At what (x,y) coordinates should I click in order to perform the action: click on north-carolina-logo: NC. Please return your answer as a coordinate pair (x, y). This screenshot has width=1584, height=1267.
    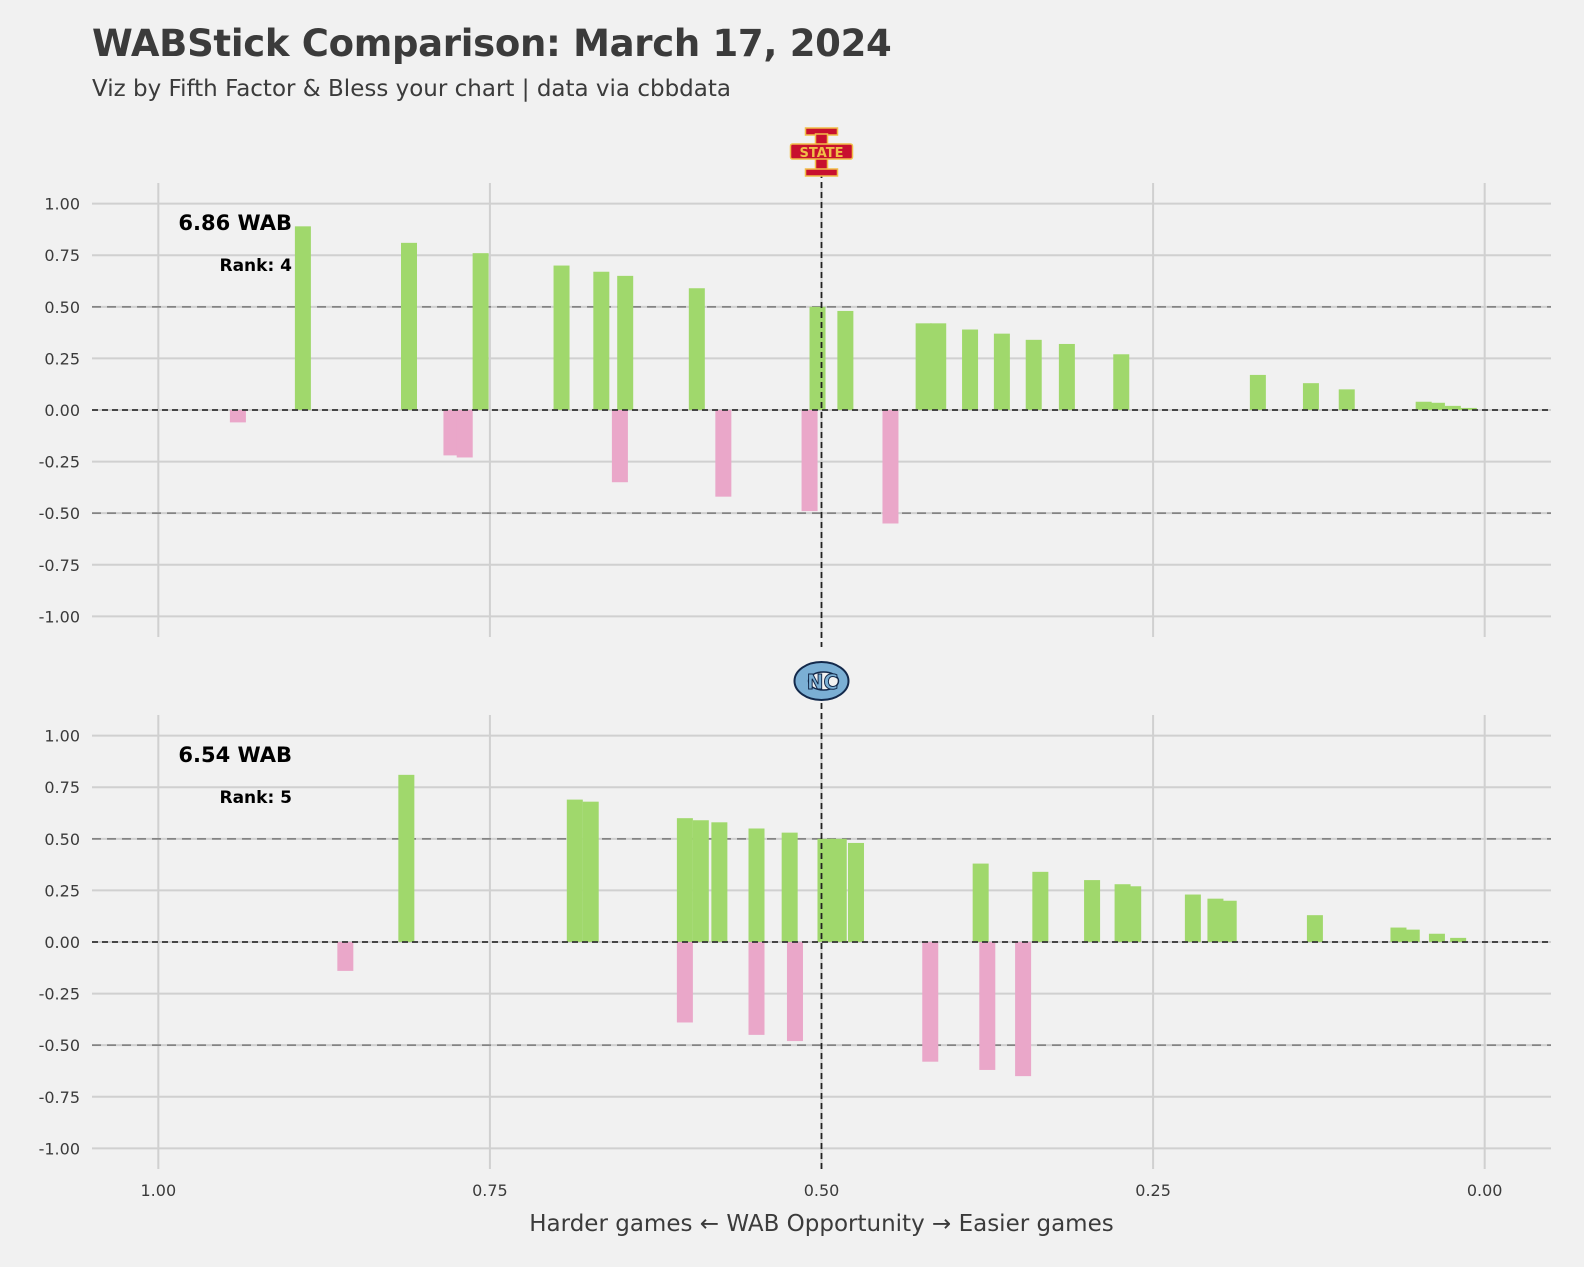
    Looking at the image, I should click on (821, 681).